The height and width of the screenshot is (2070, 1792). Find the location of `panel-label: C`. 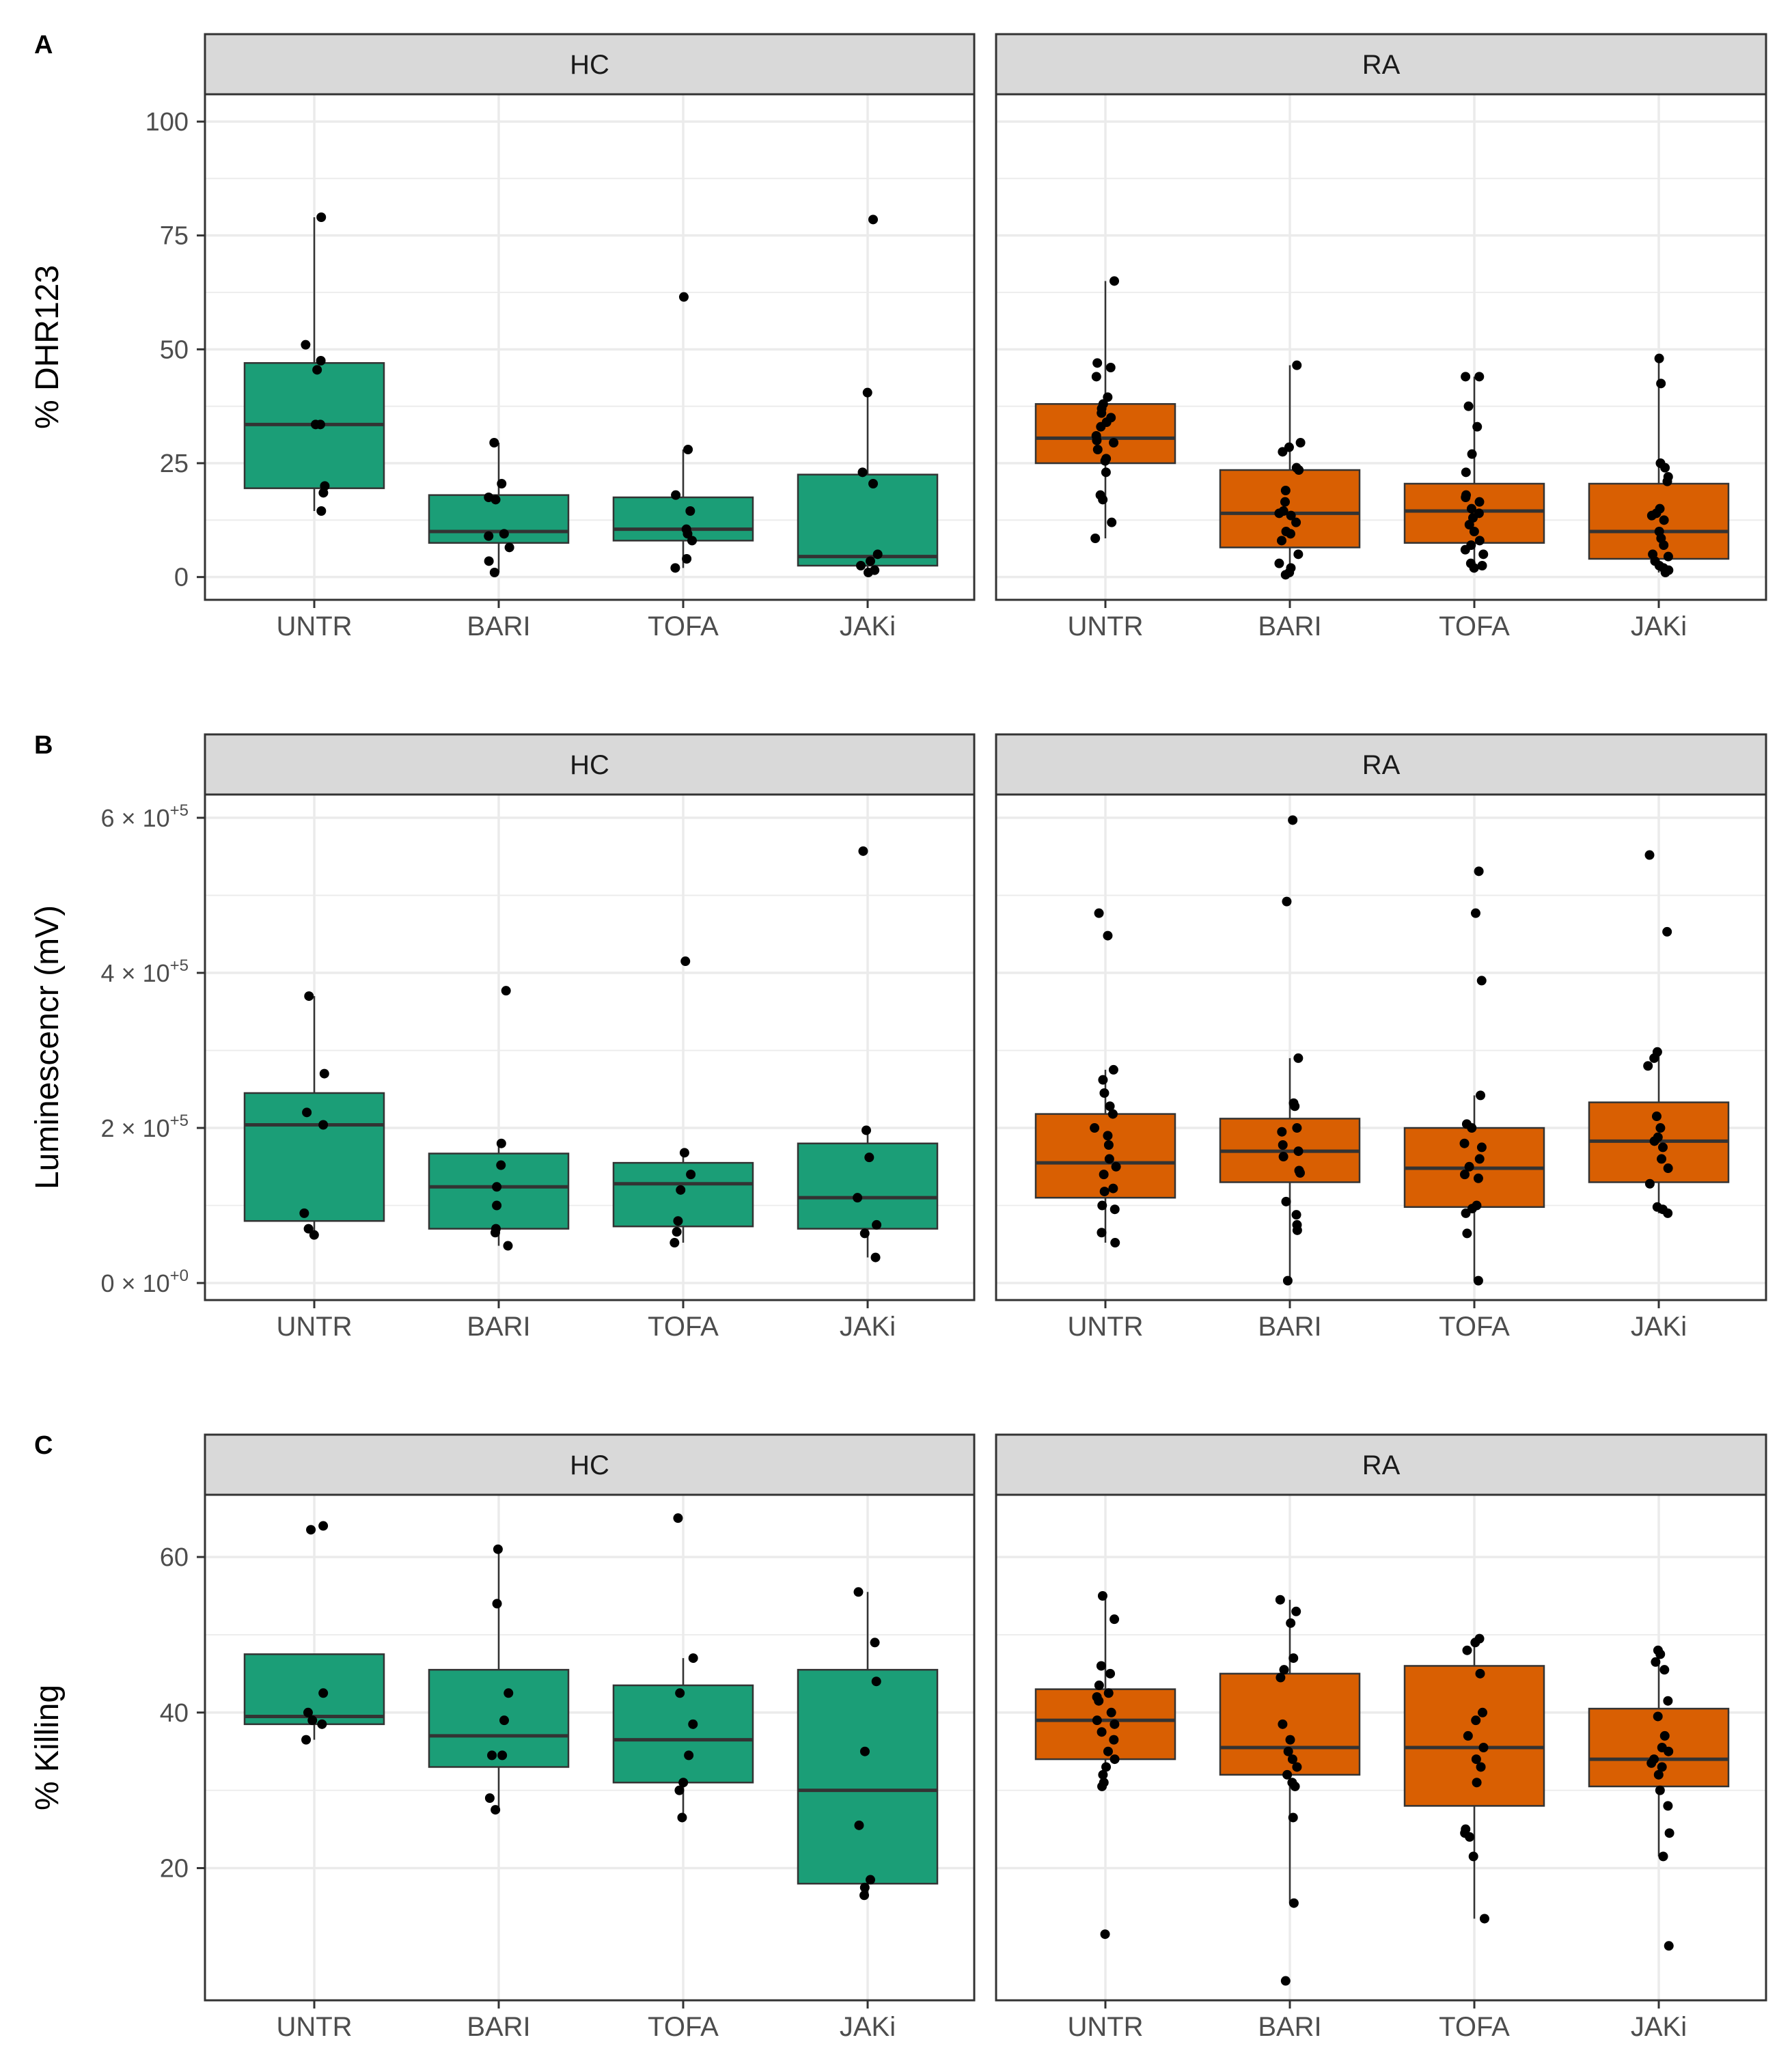

panel-label: C is located at coordinates (44, 1446).